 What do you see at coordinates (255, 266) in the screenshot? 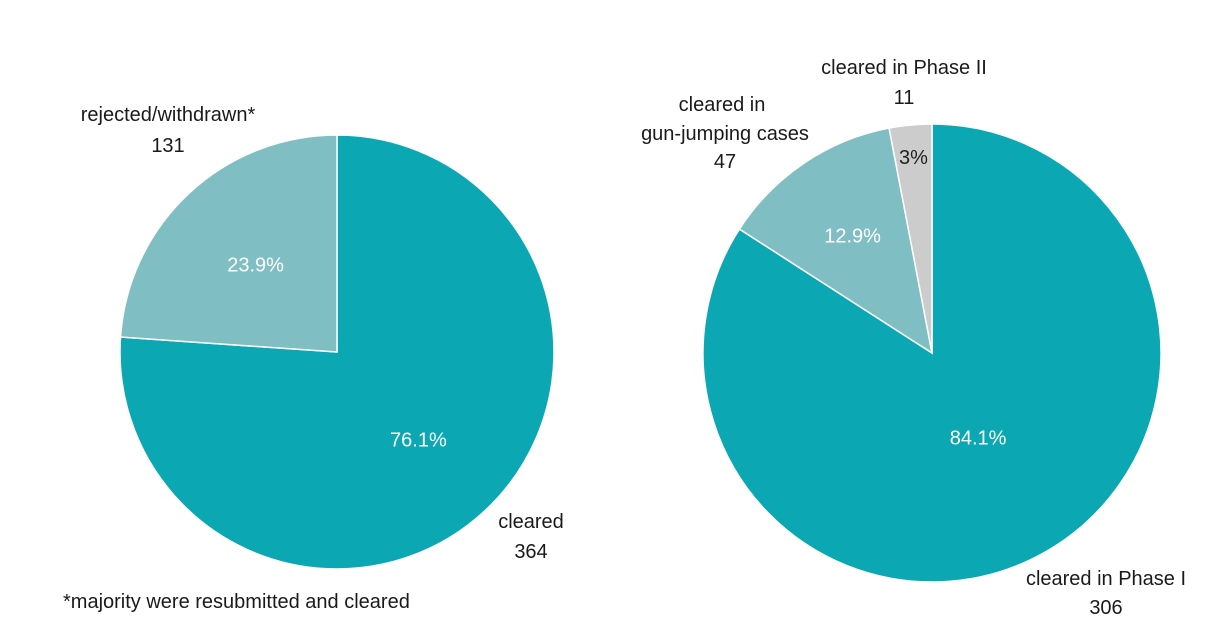
I see `percent-label-rejected-withdrawn: 23.9%` at bounding box center [255, 266].